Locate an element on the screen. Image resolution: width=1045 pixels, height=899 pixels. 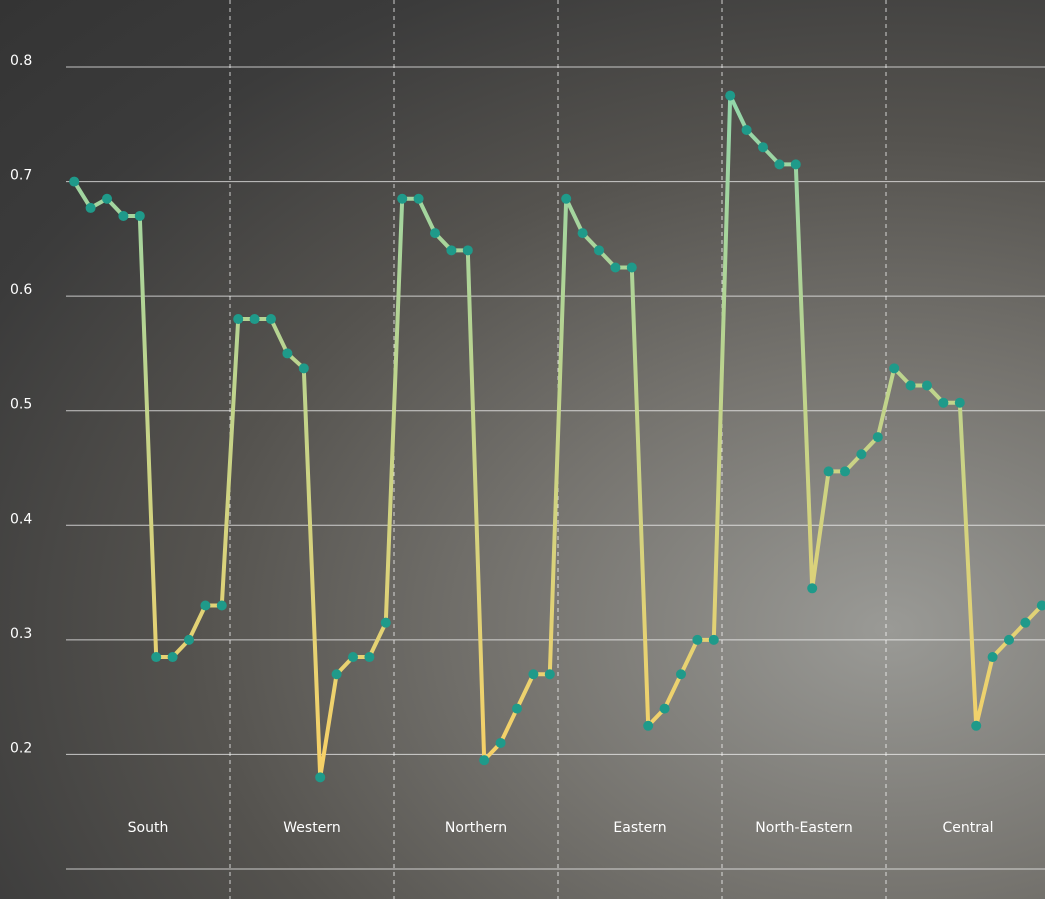
y-tick-label: 0.3 is located at coordinates (21, 634).